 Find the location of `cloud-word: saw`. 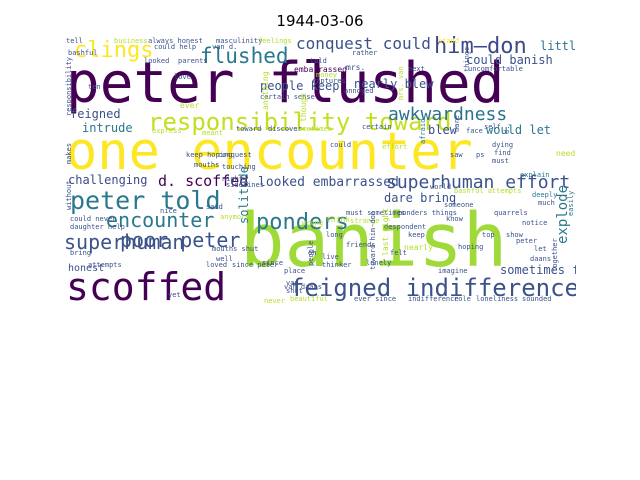

cloud-word: saw is located at coordinates (456, 155).